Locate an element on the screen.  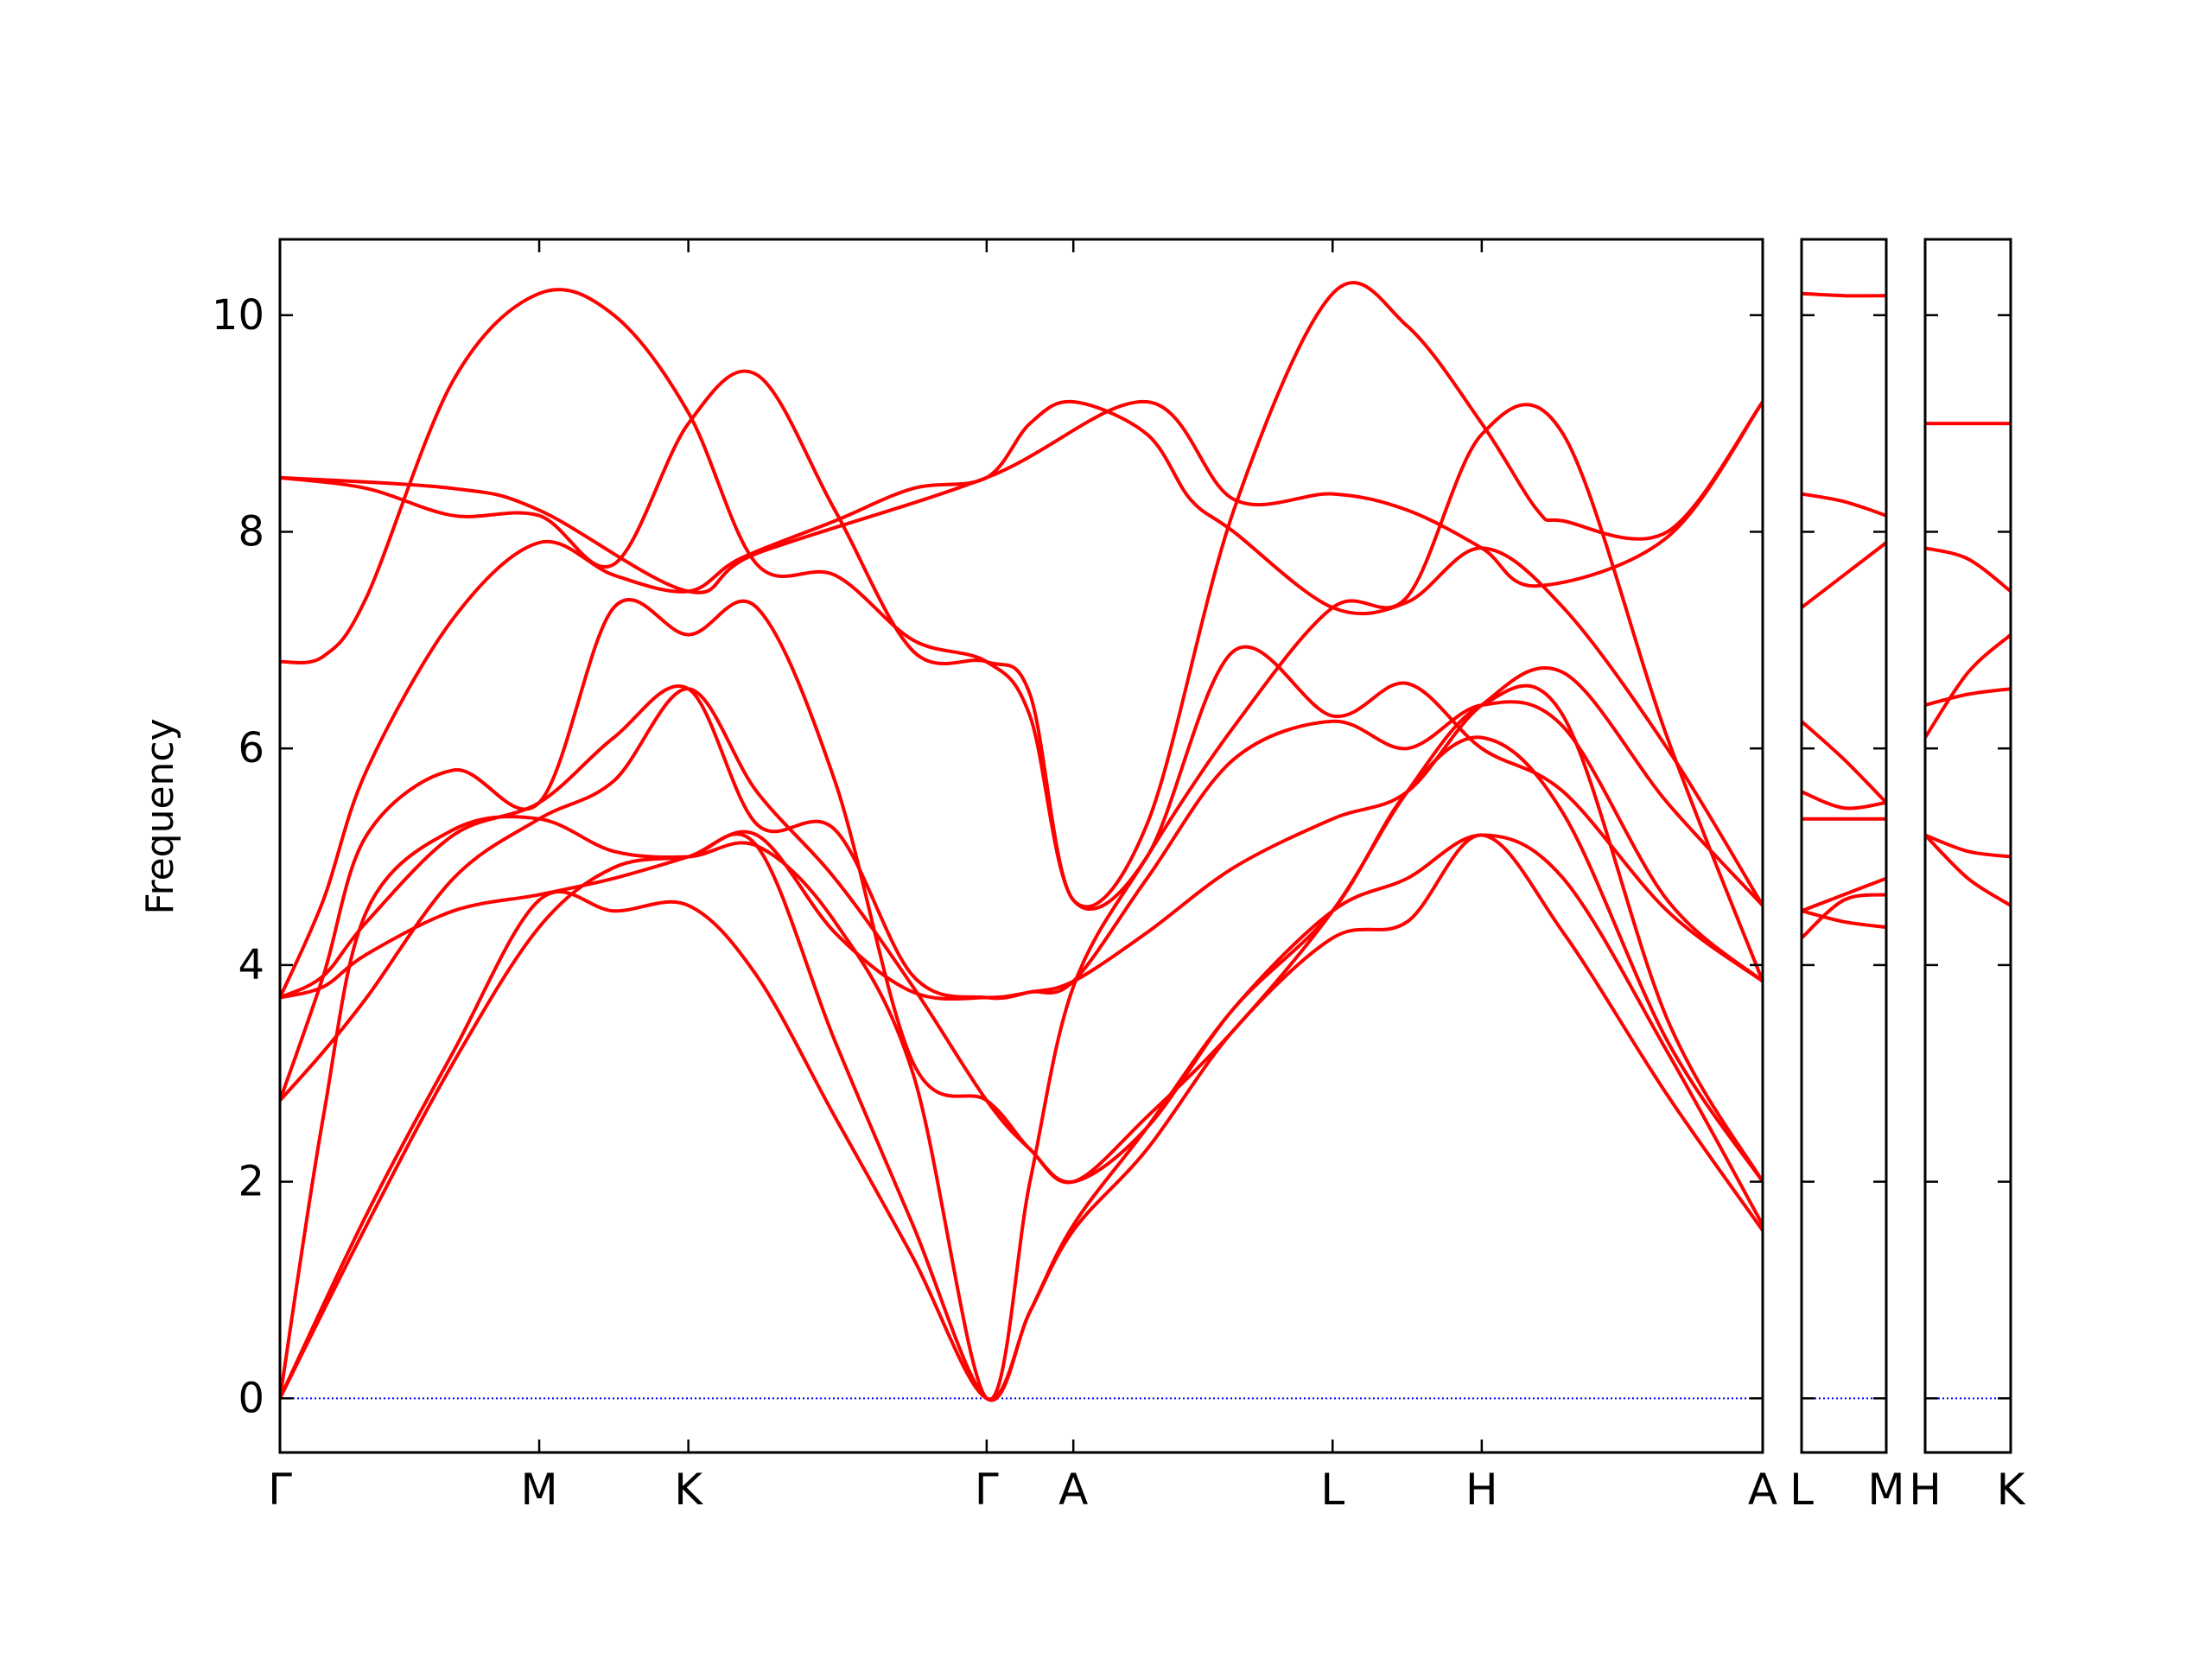
y-tick-label: 6 is located at coordinates (251, 748).